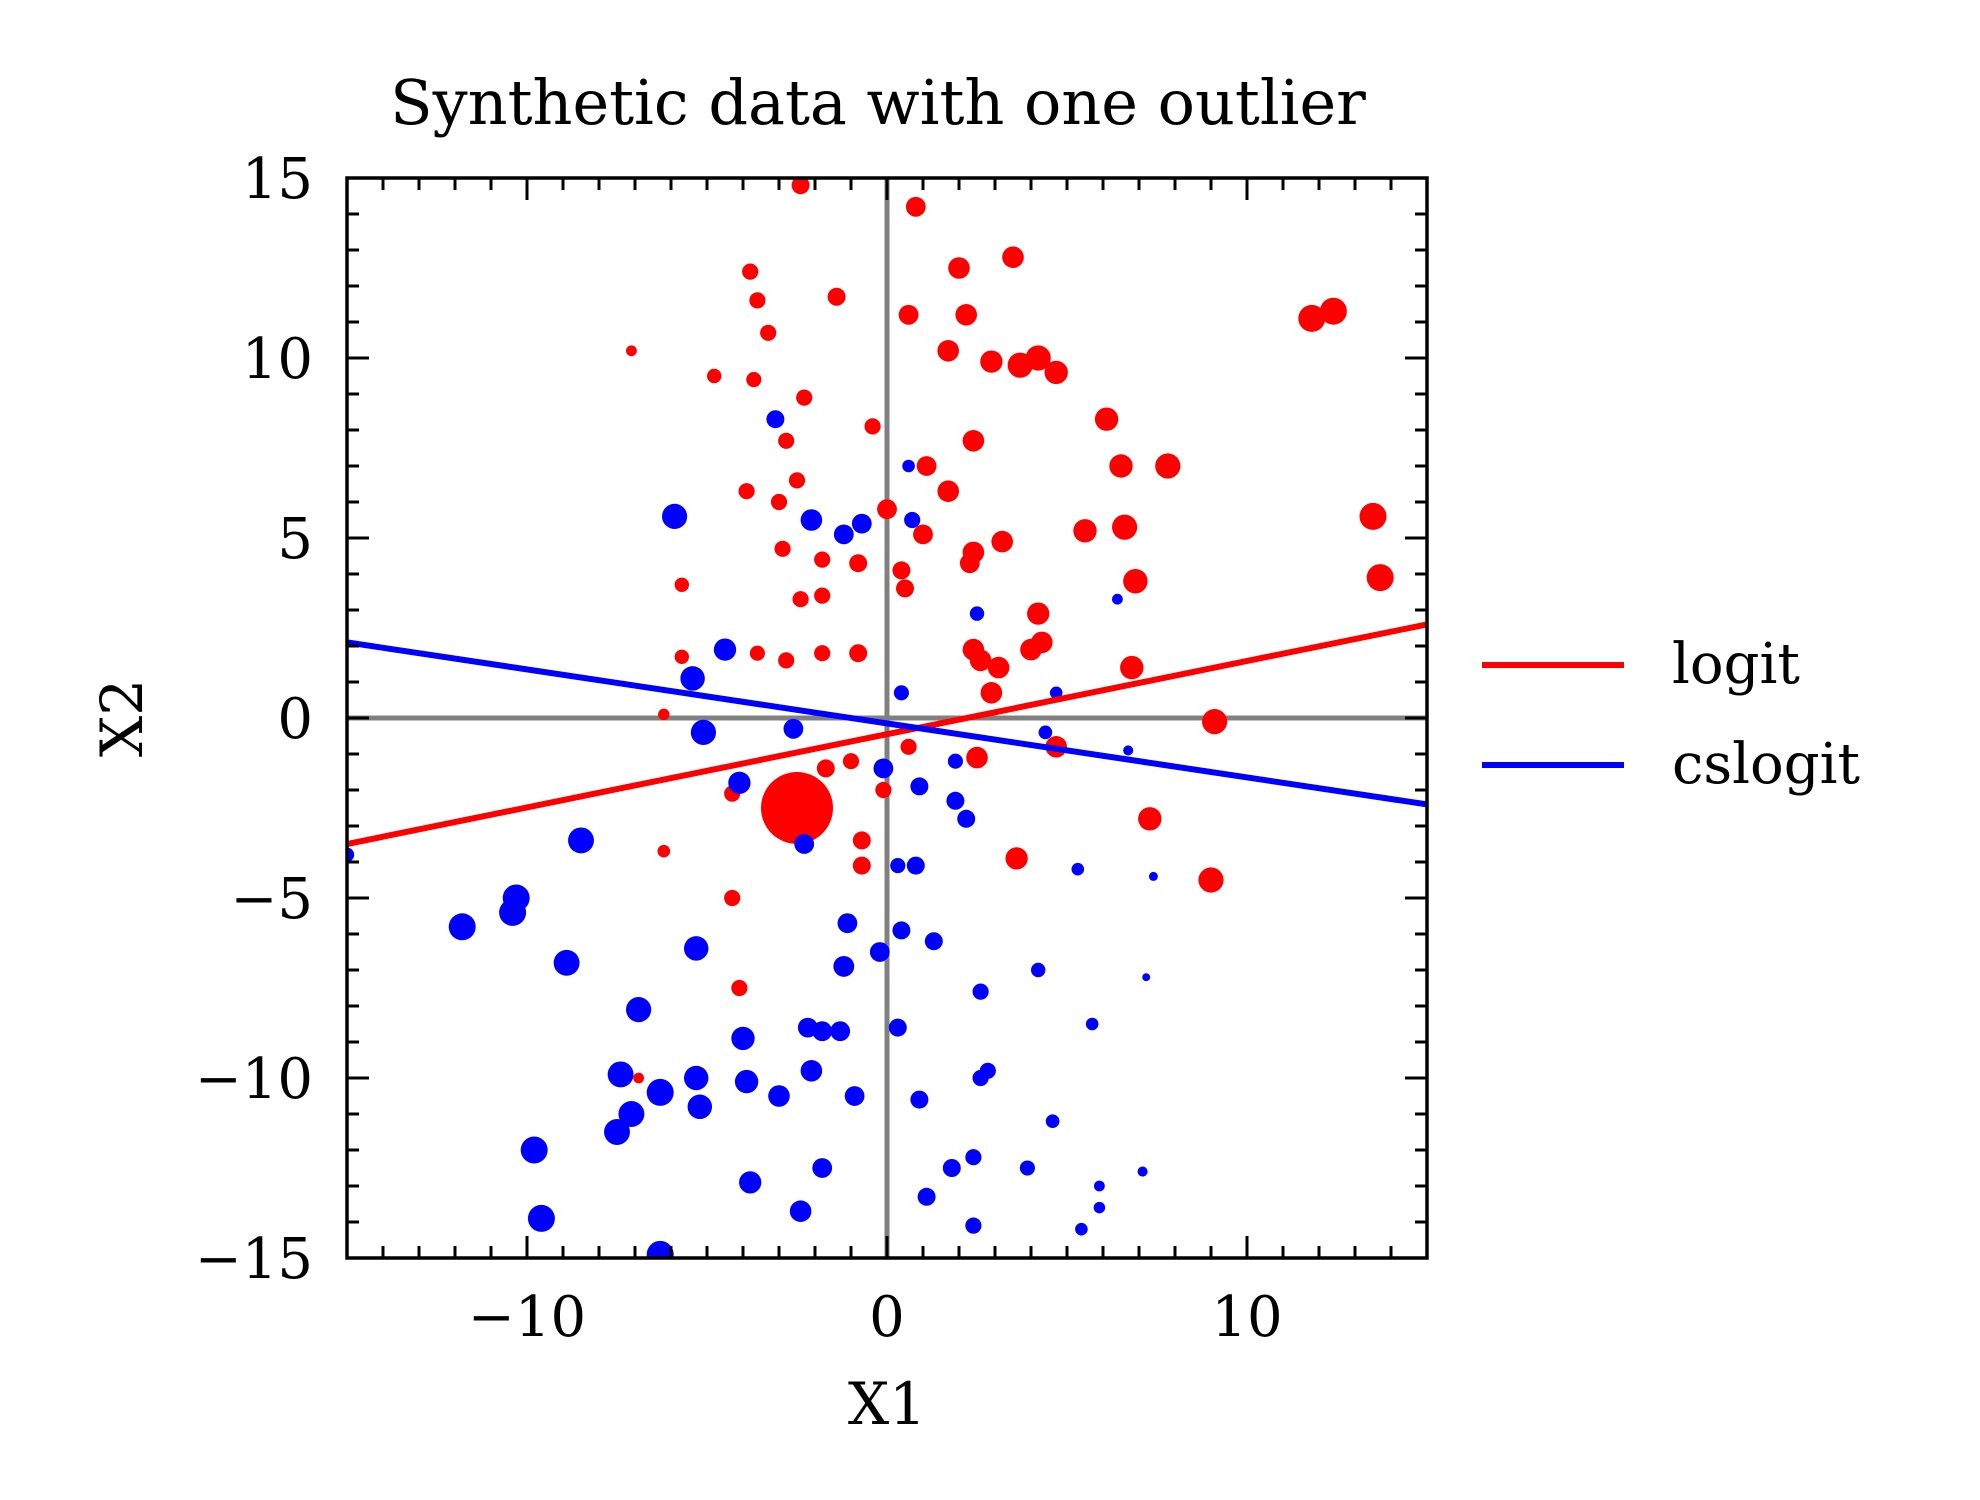 The width and height of the screenshot is (1980, 1500). I want to click on chart-title: Synthetic data with one outlier, so click(878, 102).